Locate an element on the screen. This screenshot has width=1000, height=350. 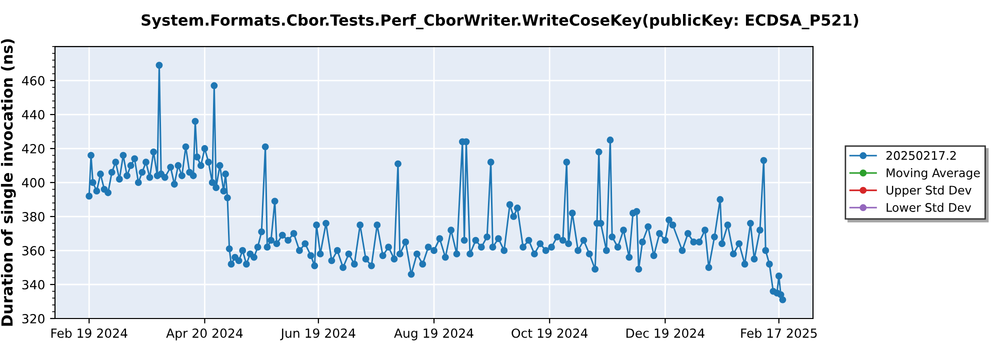
y-tick-label: 380 is located at coordinates (33, 217).